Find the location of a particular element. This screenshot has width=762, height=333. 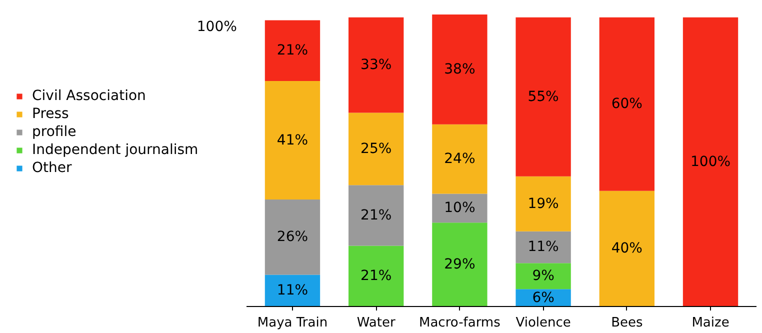

legend-label: profile is located at coordinates (54, 132).